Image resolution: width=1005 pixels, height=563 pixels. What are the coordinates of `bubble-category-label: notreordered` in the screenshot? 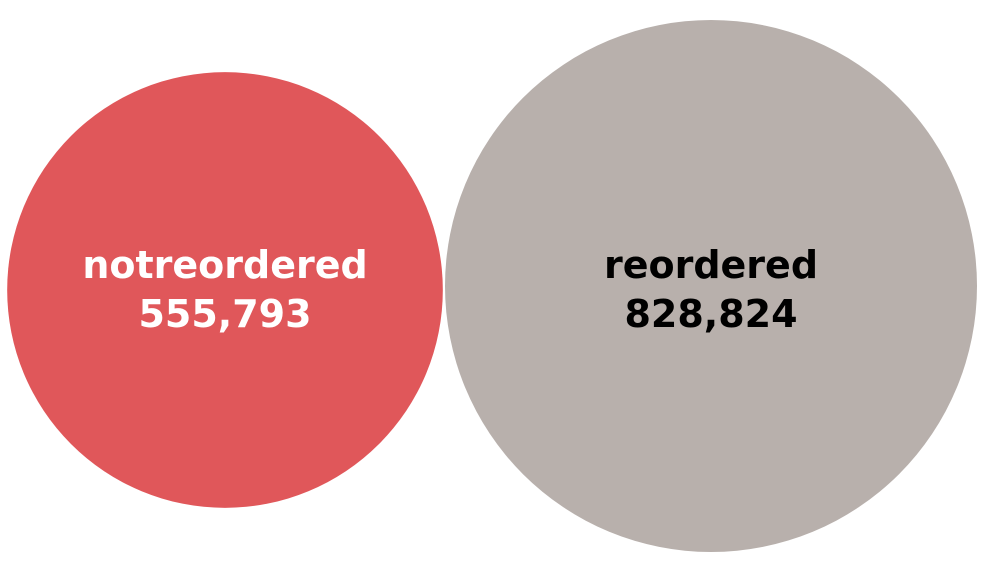 It's located at (224, 265).